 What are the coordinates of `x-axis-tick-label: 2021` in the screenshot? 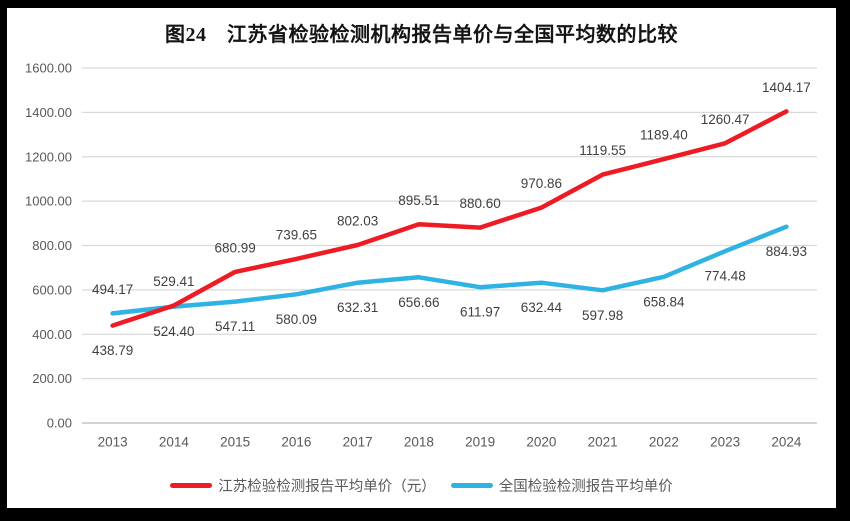 It's located at (603, 442).